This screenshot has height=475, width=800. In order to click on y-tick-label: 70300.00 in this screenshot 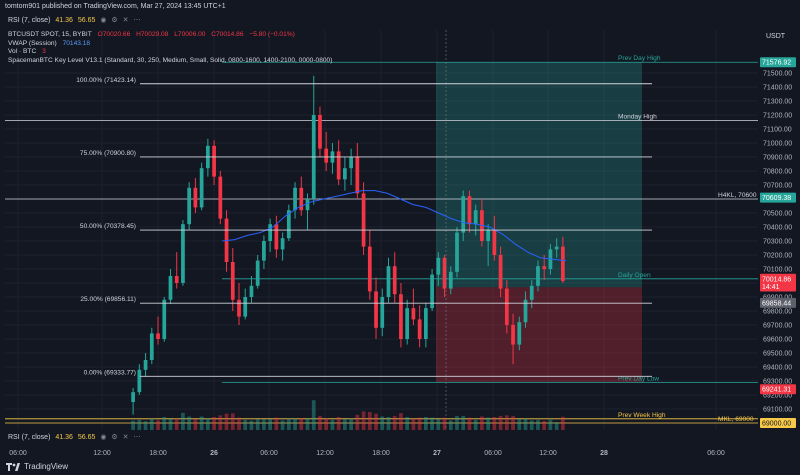, I will do `click(777, 242)`.